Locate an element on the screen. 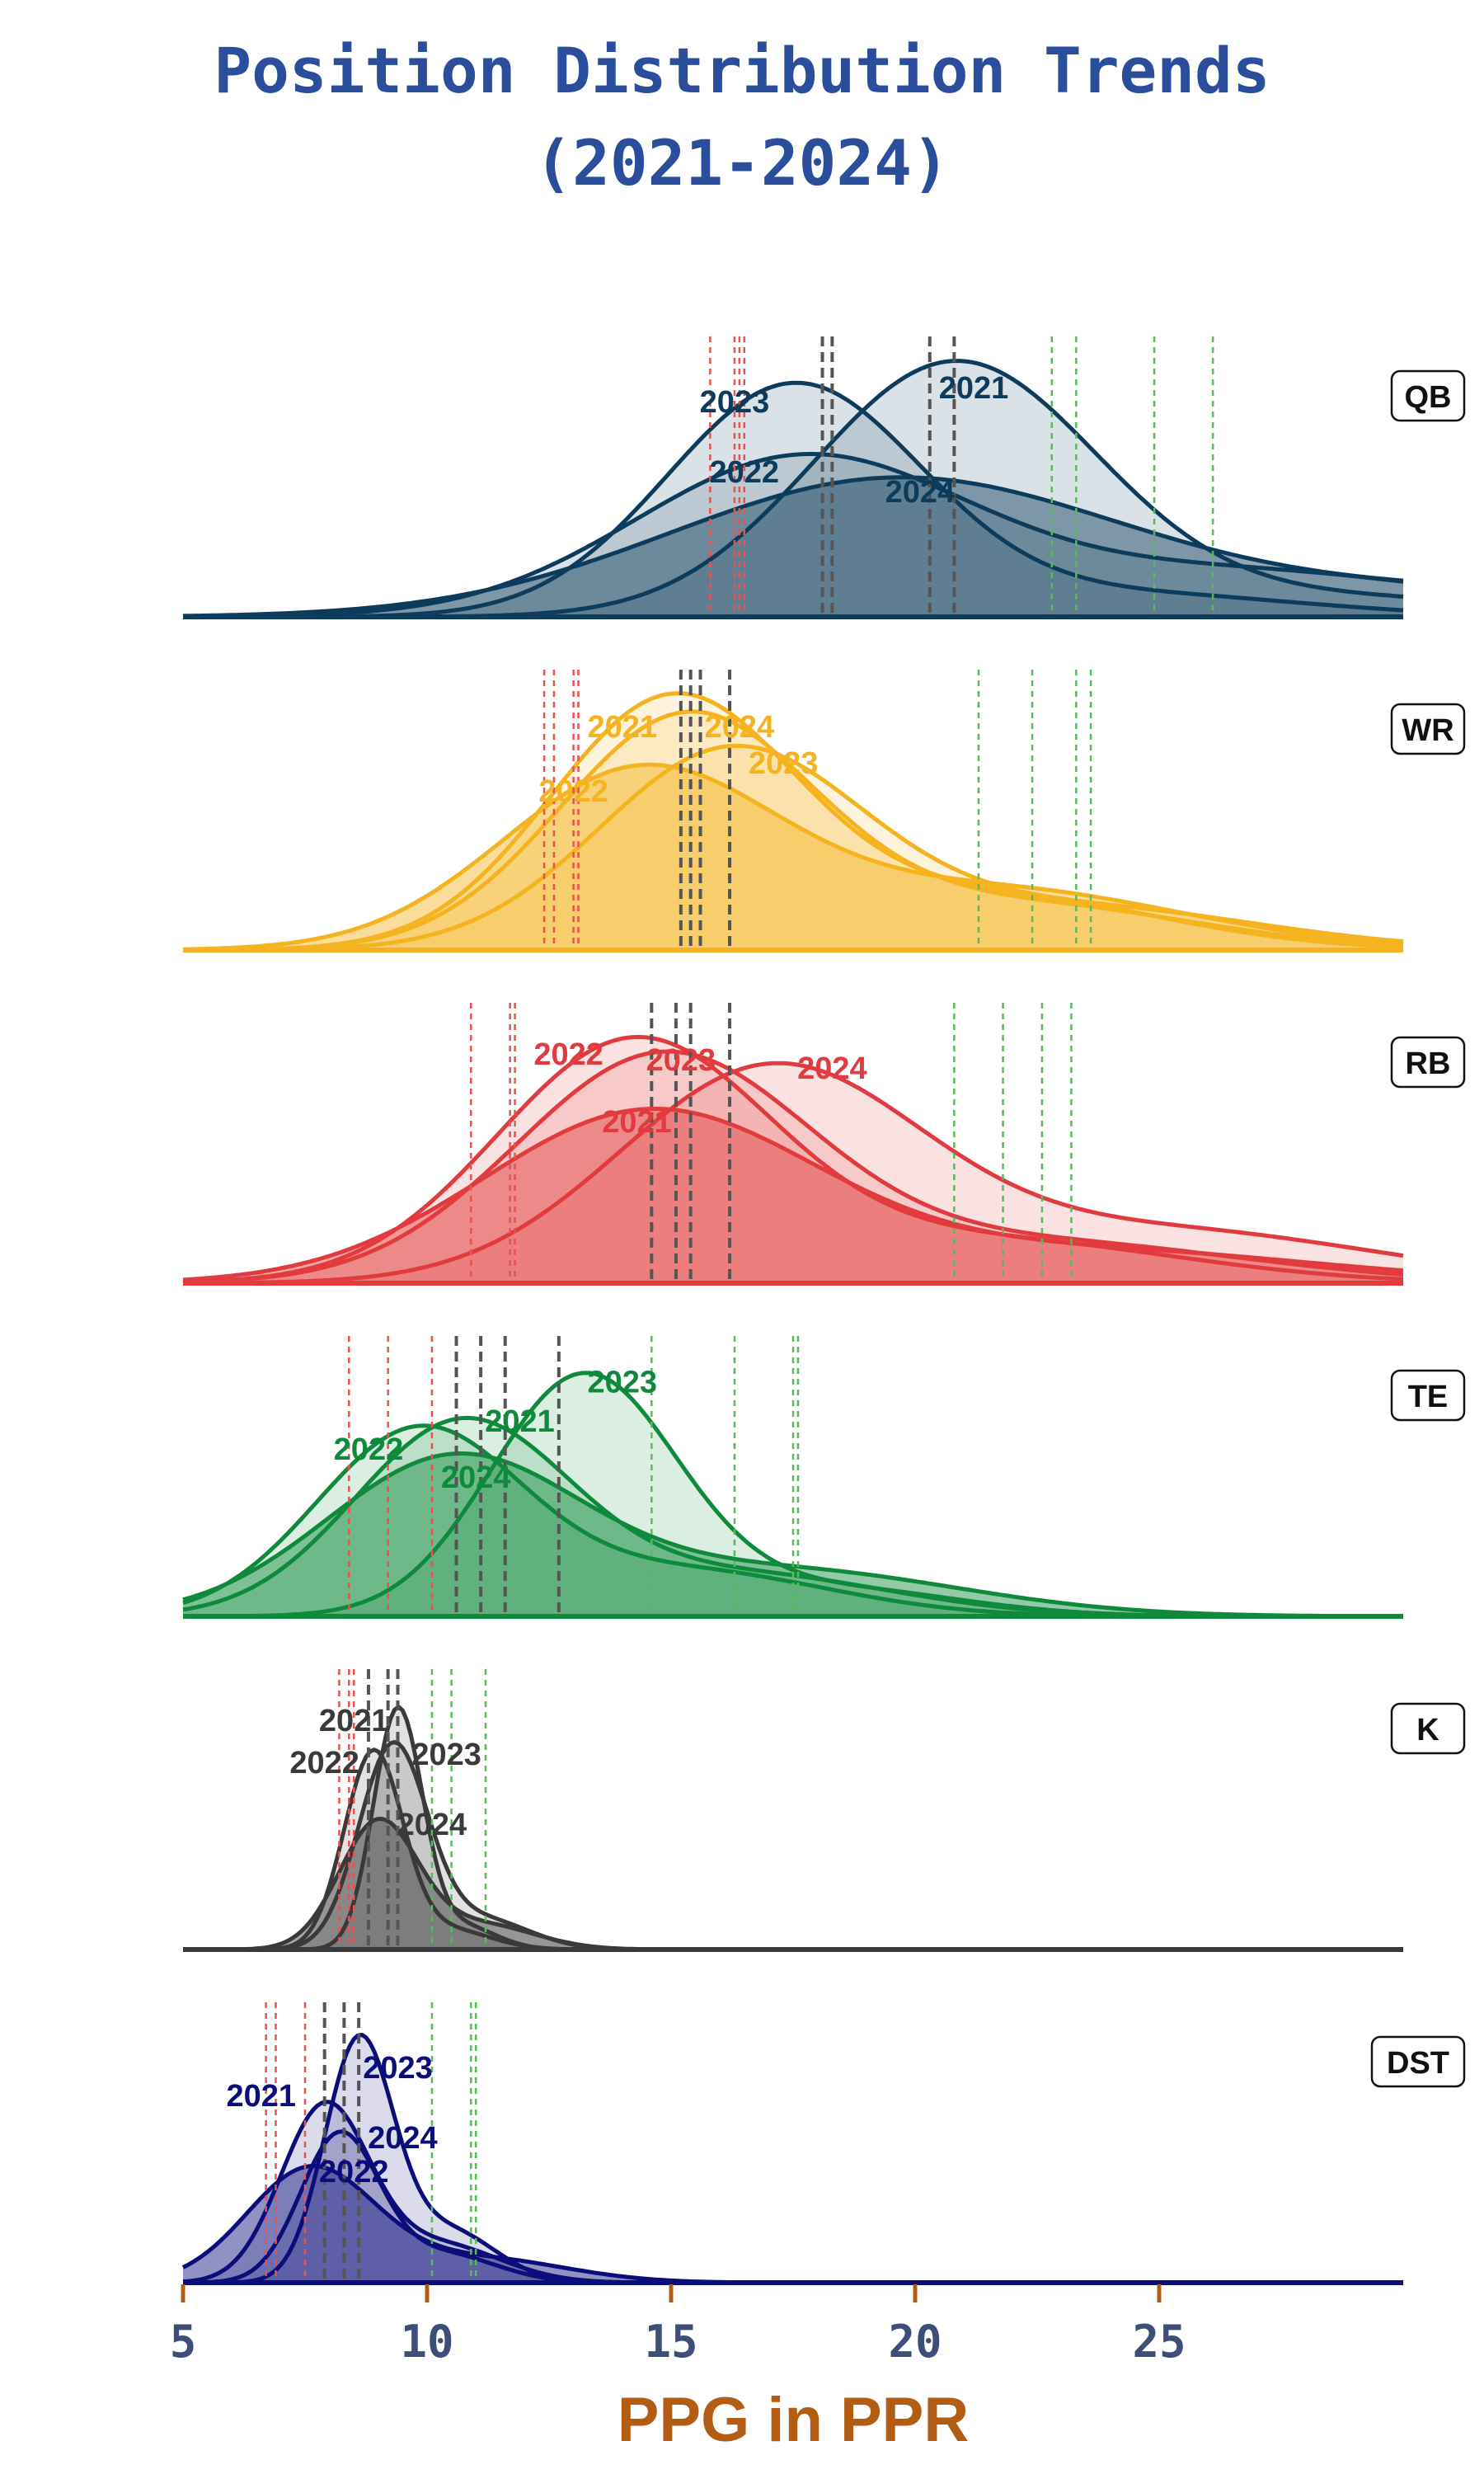  area-qb-2021 is located at coordinates (793, 488).